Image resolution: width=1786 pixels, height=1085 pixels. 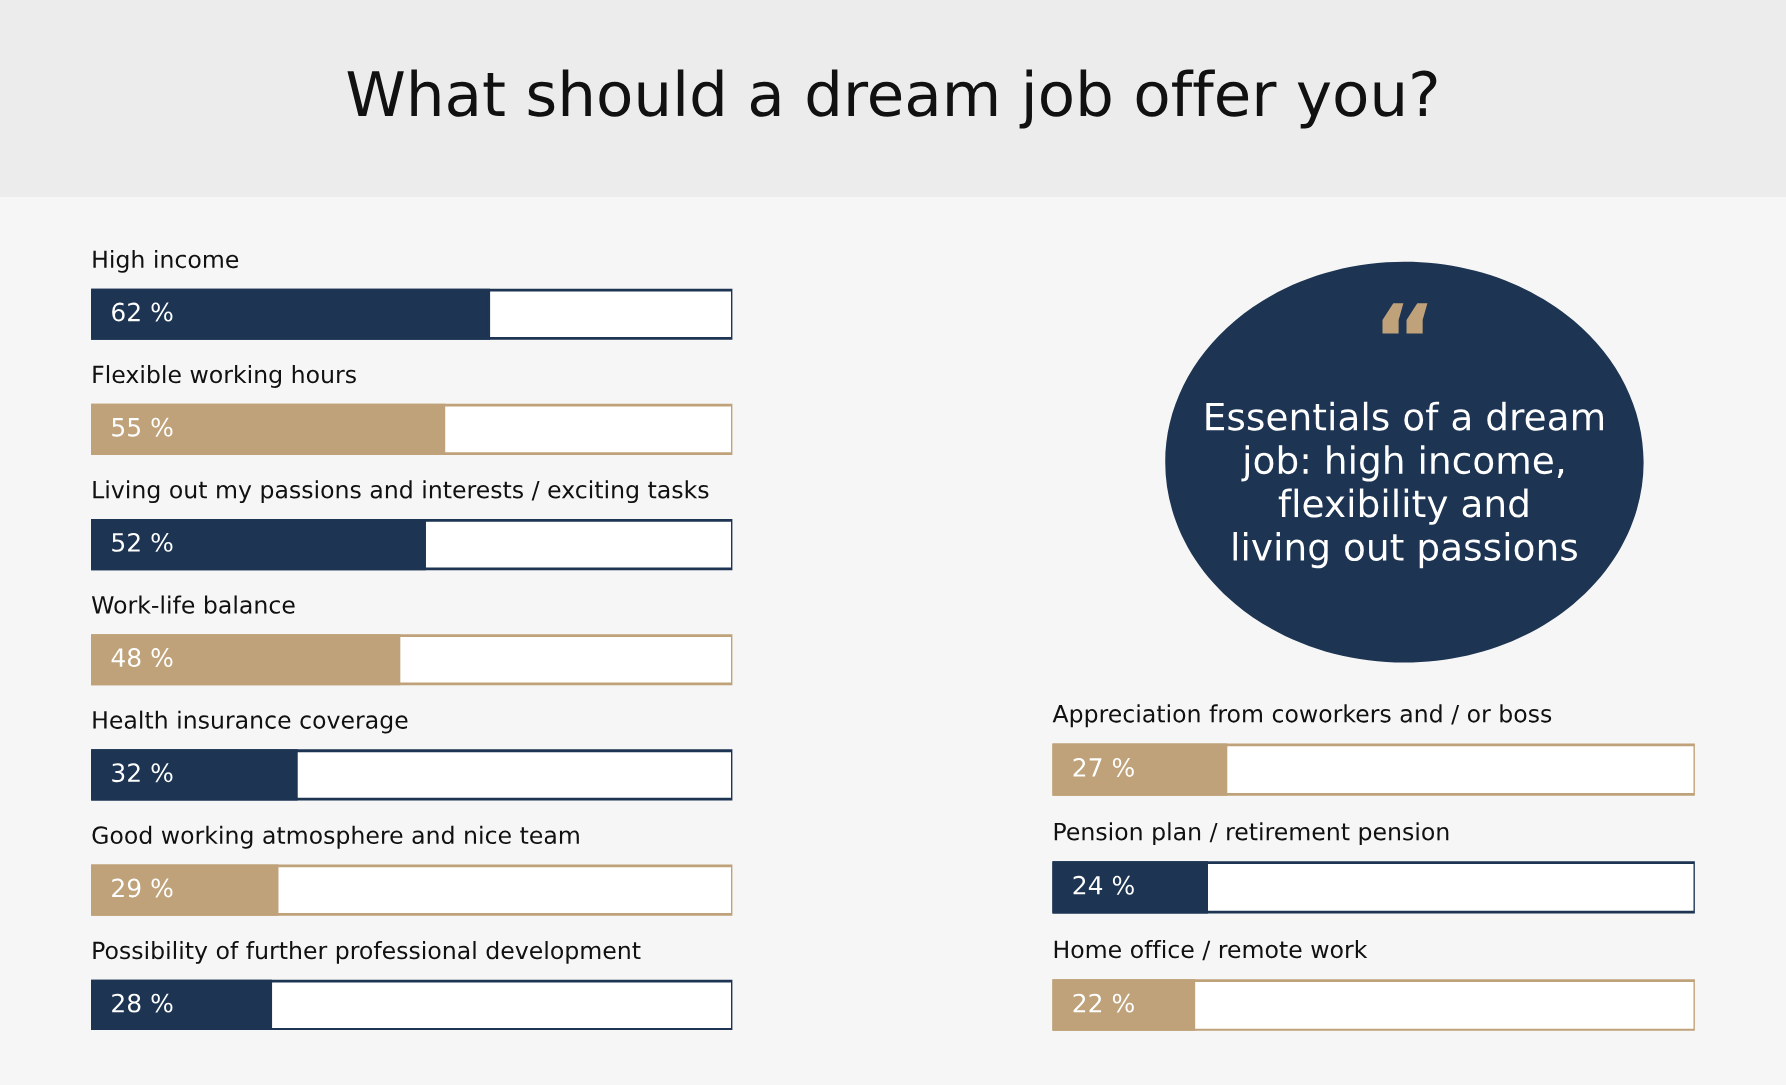 What do you see at coordinates (1251, 834) in the screenshot?
I see `category-label: Pension plan / retirement pension` at bounding box center [1251, 834].